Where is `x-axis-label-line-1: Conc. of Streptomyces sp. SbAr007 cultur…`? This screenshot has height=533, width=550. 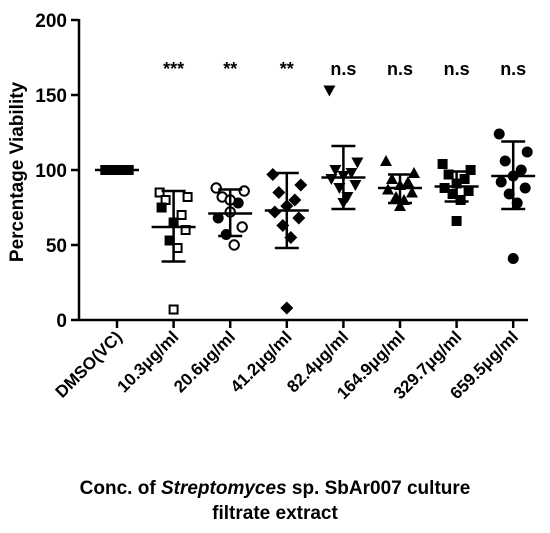 x-axis-label-line-1: Conc. of Streptomyces sp. SbAr007 cultur… is located at coordinates (275, 488).